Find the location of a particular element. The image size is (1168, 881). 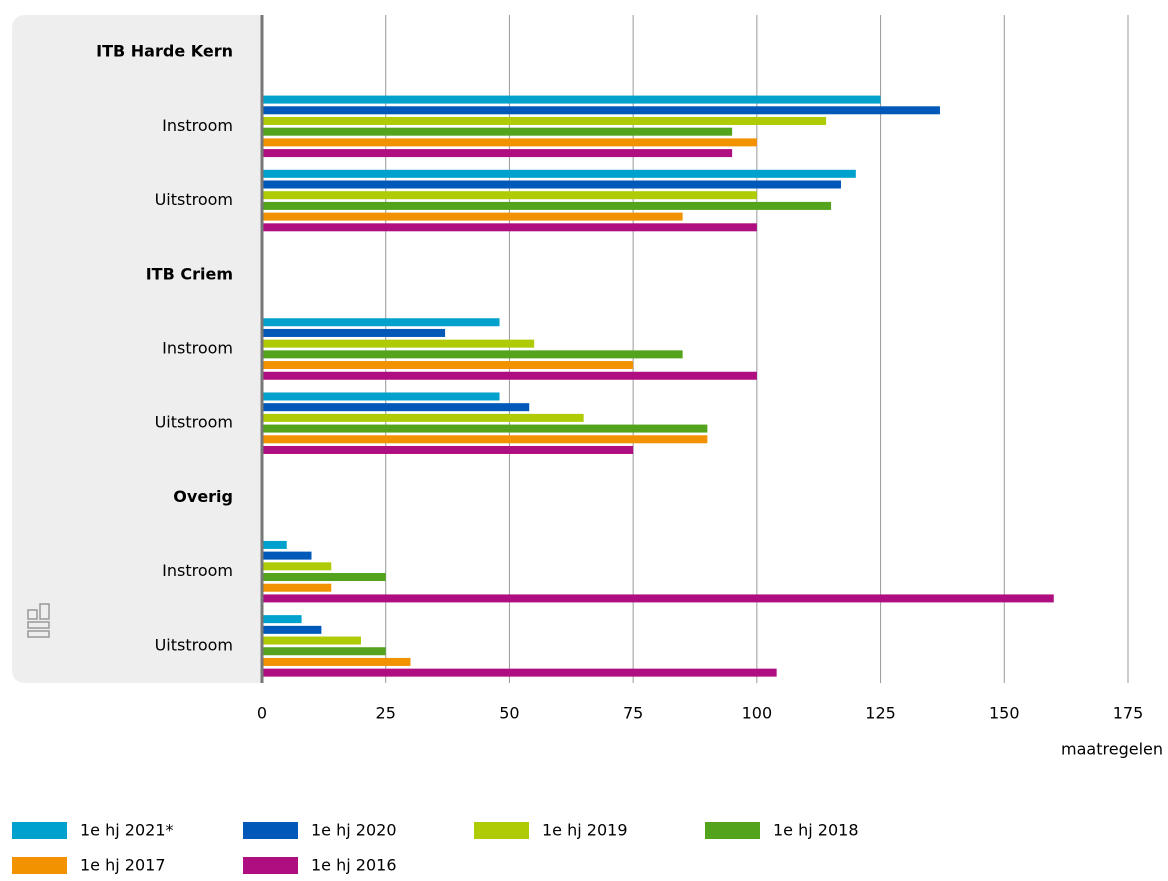

legend-label: 1e hj 2020 is located at coordinates (354, 830).